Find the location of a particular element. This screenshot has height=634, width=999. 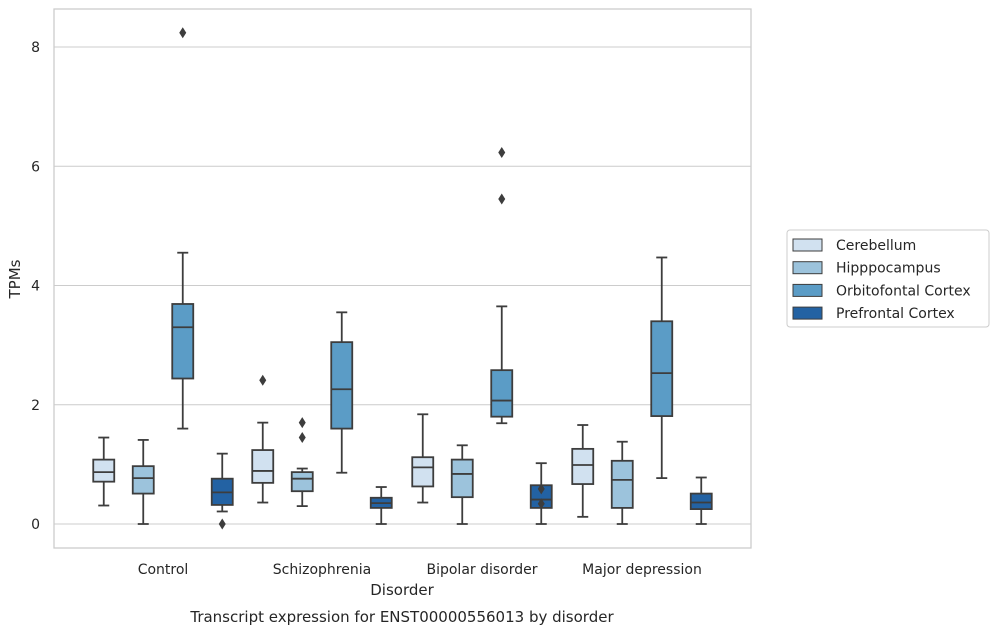

legend-item: Hipppocampus is located at coordinates (866, 269).